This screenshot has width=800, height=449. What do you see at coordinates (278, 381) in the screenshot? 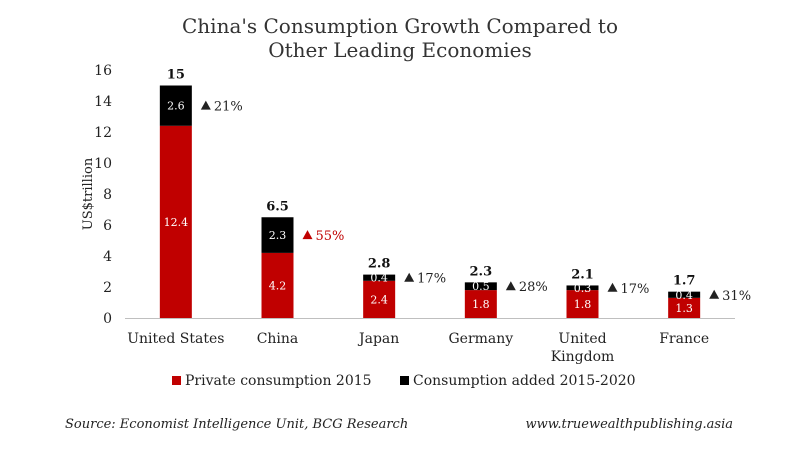
I see `legend-label: Private consumption 2015` at bounding box center [278, 381].